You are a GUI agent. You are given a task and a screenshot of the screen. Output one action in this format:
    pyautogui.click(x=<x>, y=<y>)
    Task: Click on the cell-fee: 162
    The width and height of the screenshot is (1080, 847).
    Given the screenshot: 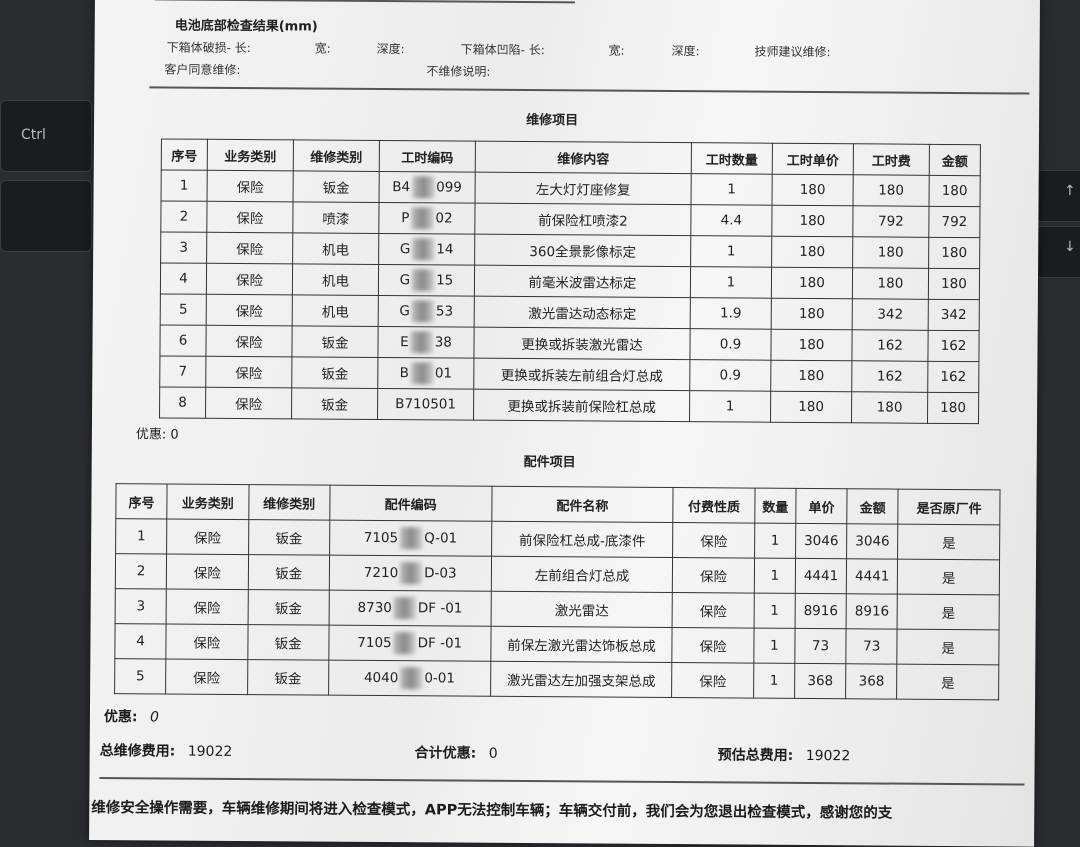 What is the action you would take?
    pyautogui.click(x=890, y=345)
    